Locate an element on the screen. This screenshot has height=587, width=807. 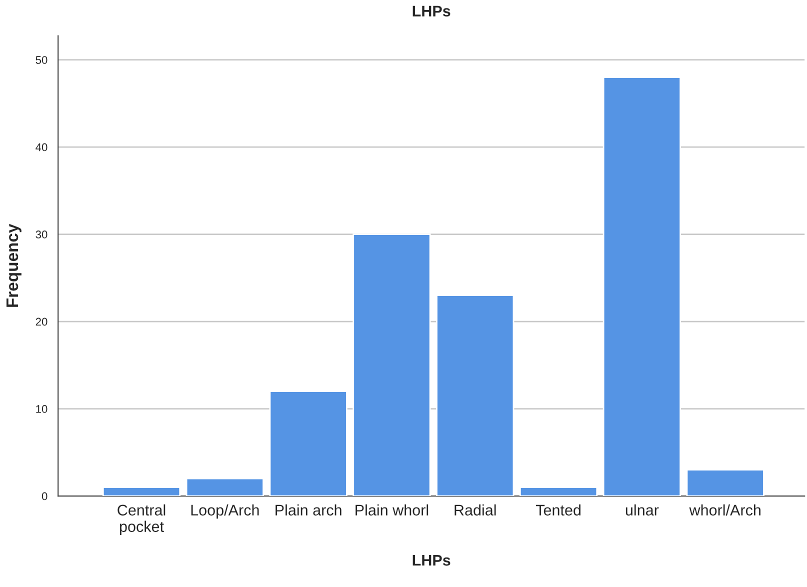
x-tick-label: whorl/Arch is located at coordinates (724, 510).